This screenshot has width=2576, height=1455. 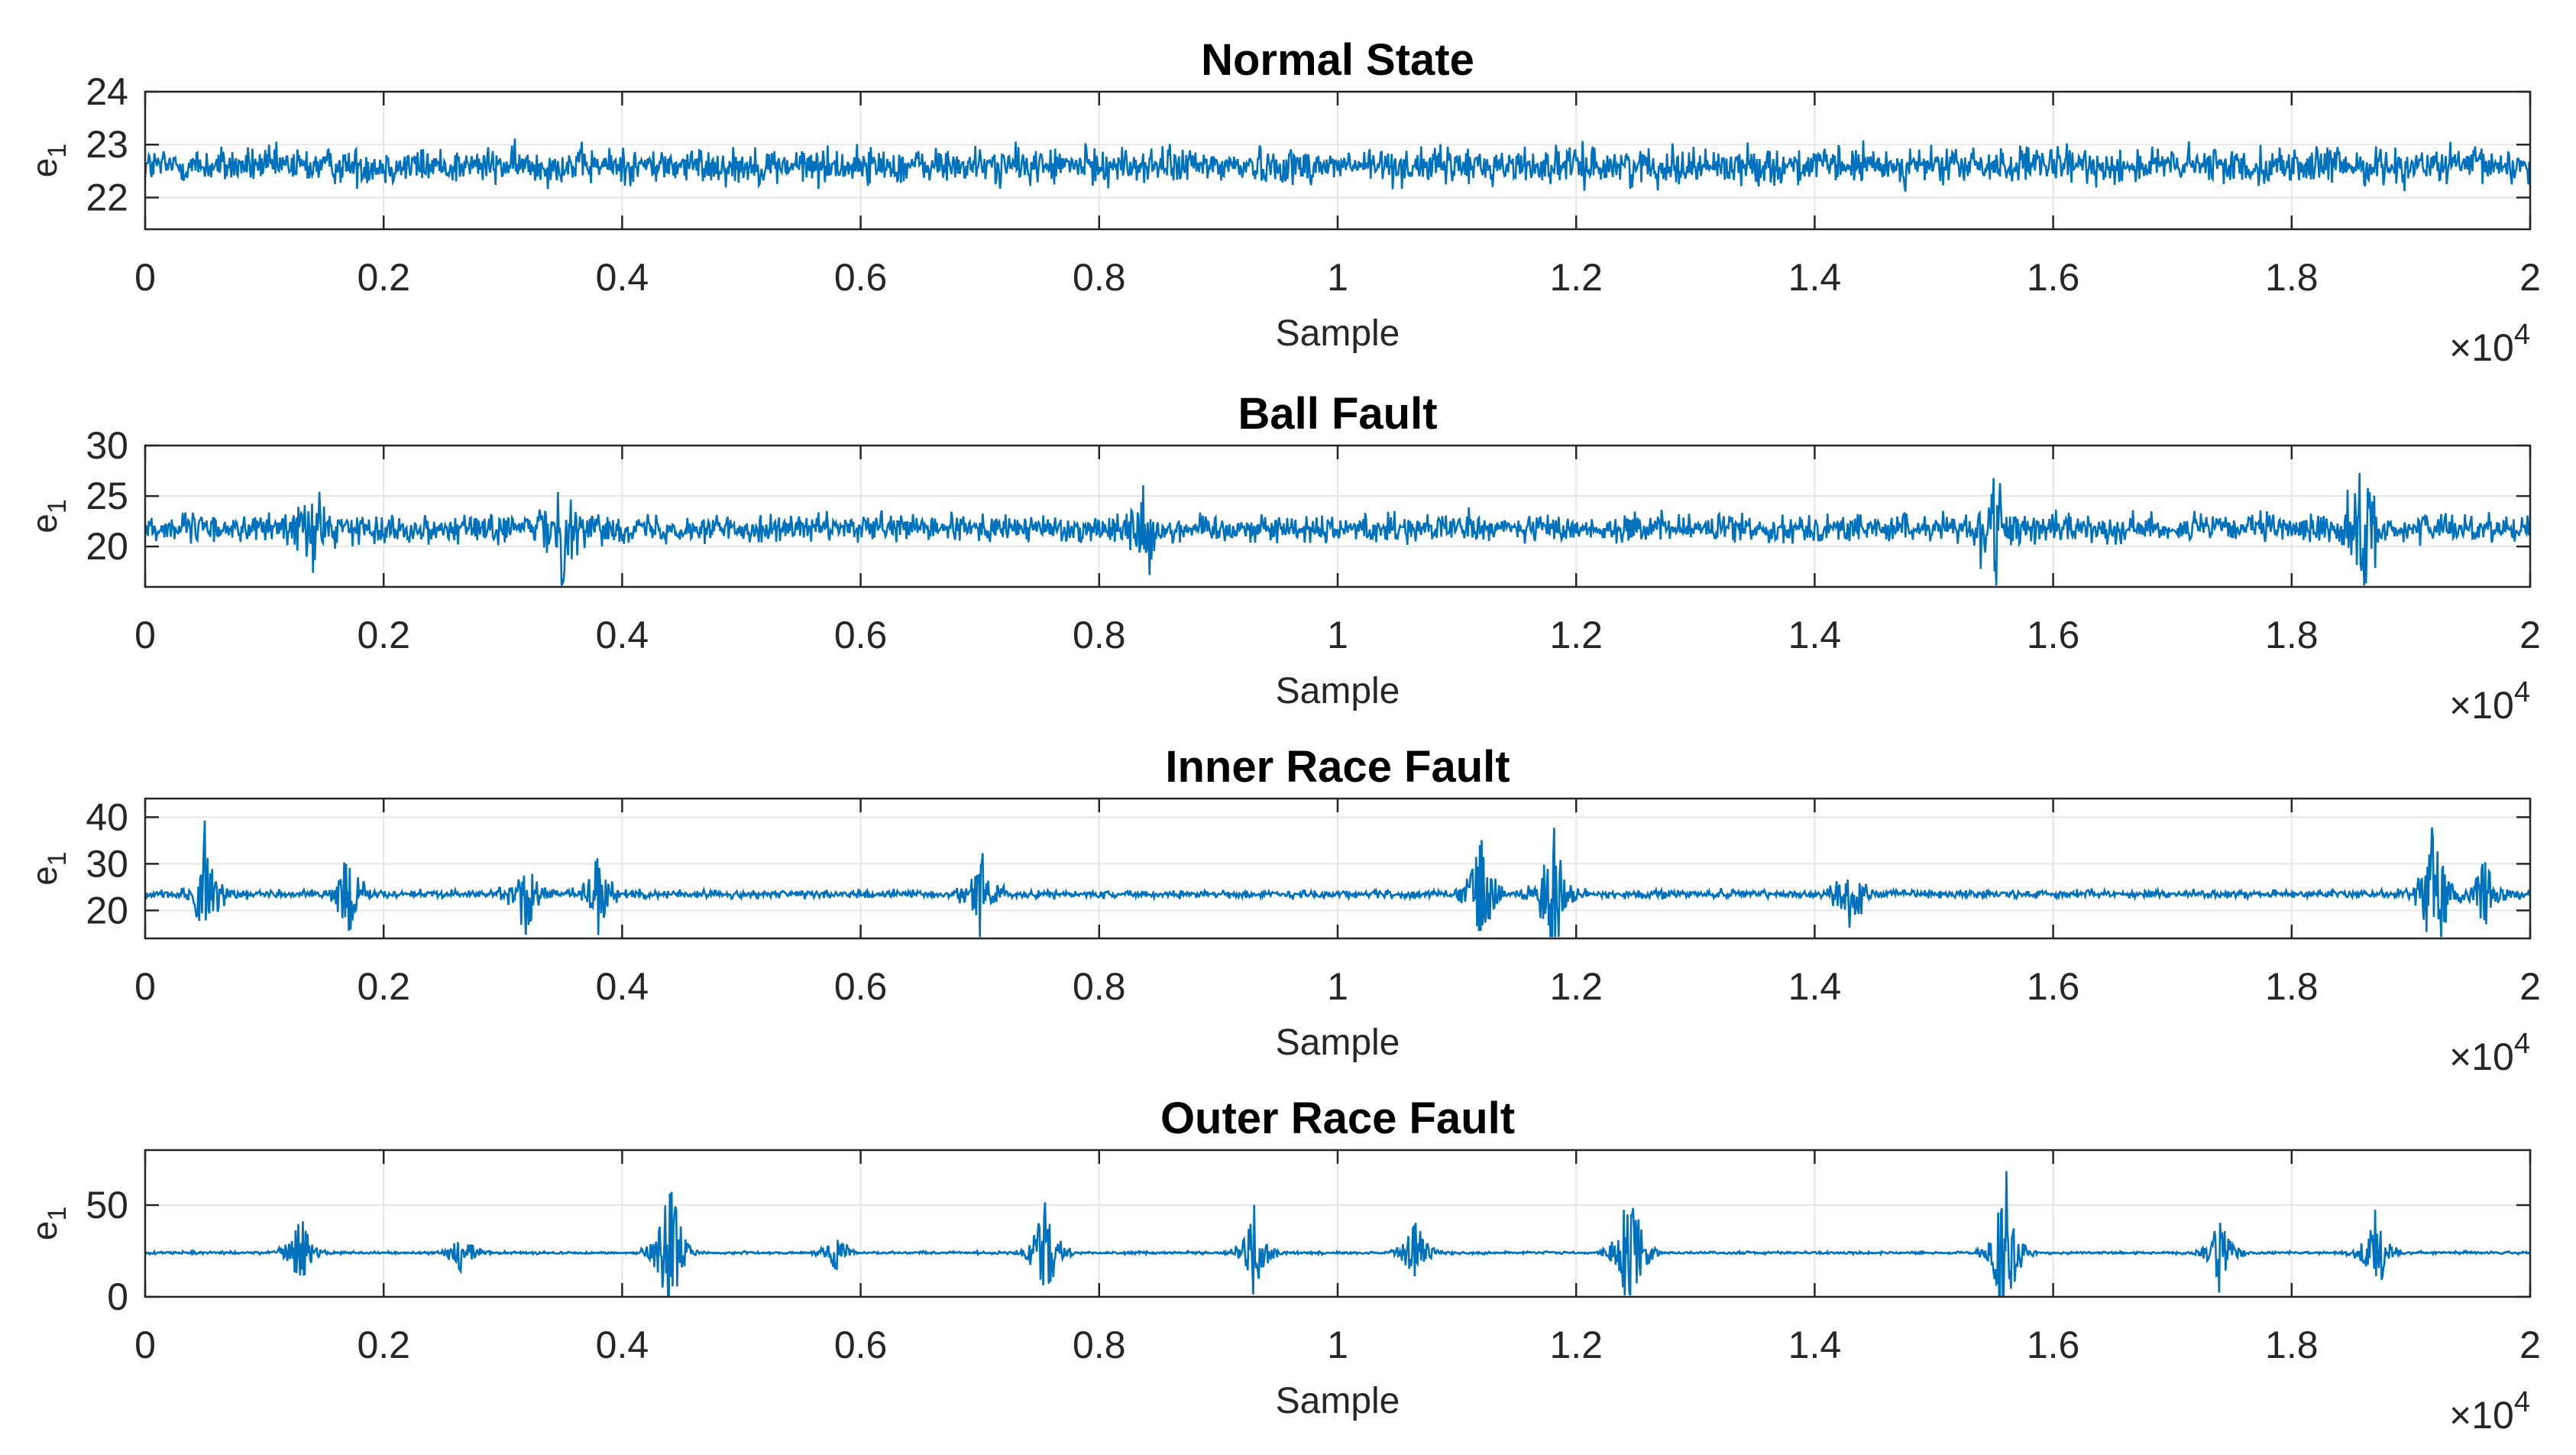 What do you see at coordinates (107, 91) in the screenshot?
I see `y-tick-label: 24` at bounding box center [107, 91].